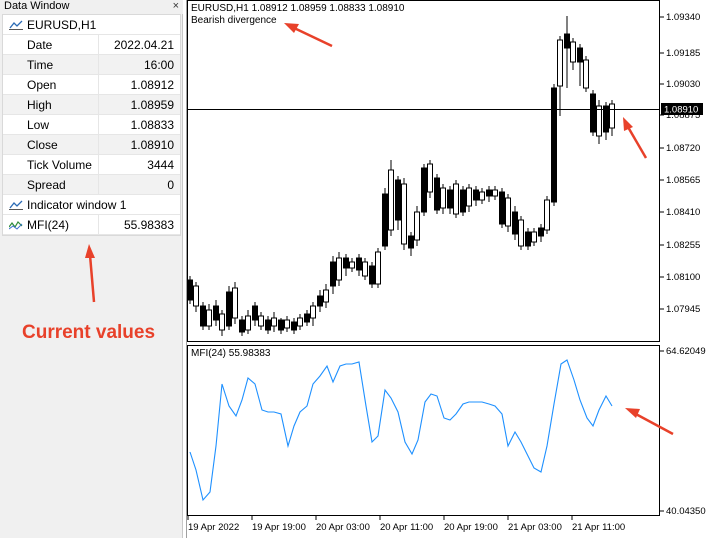 The height and width of the screenshot is (538, 715). I want to click on indicator-name: MFI(24), so click(48, 224).